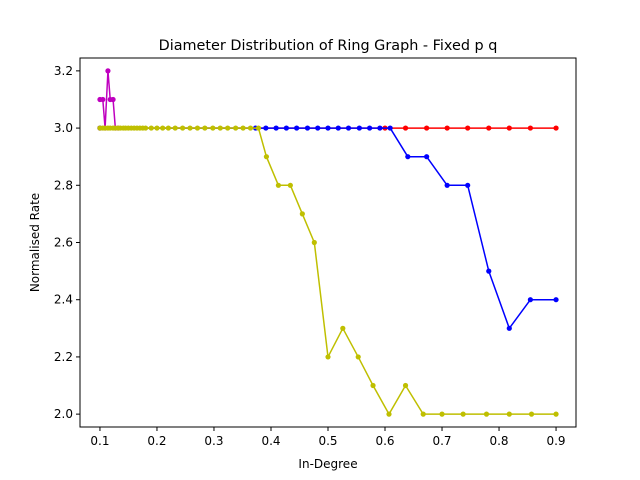 The height and width of the screenshot is (480, 640). Describe the element at coordinates (109, 99) in the screenshot. I see `series-line` at that location.